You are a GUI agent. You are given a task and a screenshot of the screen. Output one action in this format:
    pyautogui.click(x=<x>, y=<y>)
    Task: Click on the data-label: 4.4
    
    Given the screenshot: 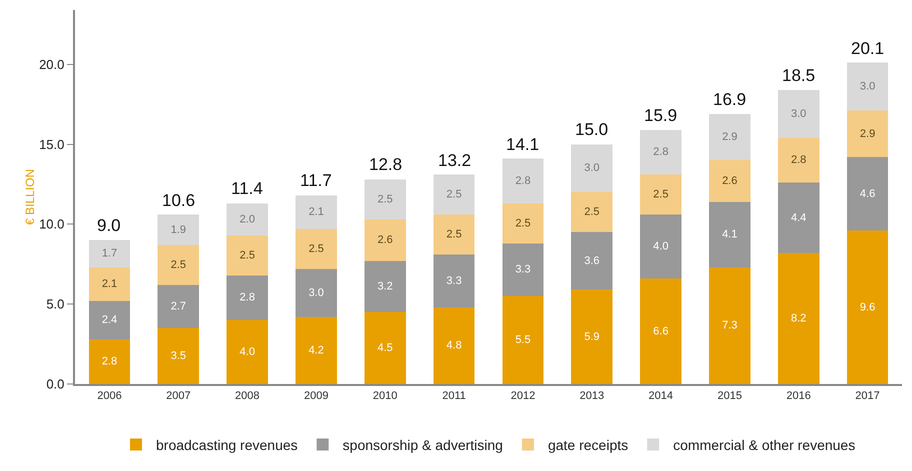 What is the action you would take?
    pyautogui.click(x=798, y=218)
    